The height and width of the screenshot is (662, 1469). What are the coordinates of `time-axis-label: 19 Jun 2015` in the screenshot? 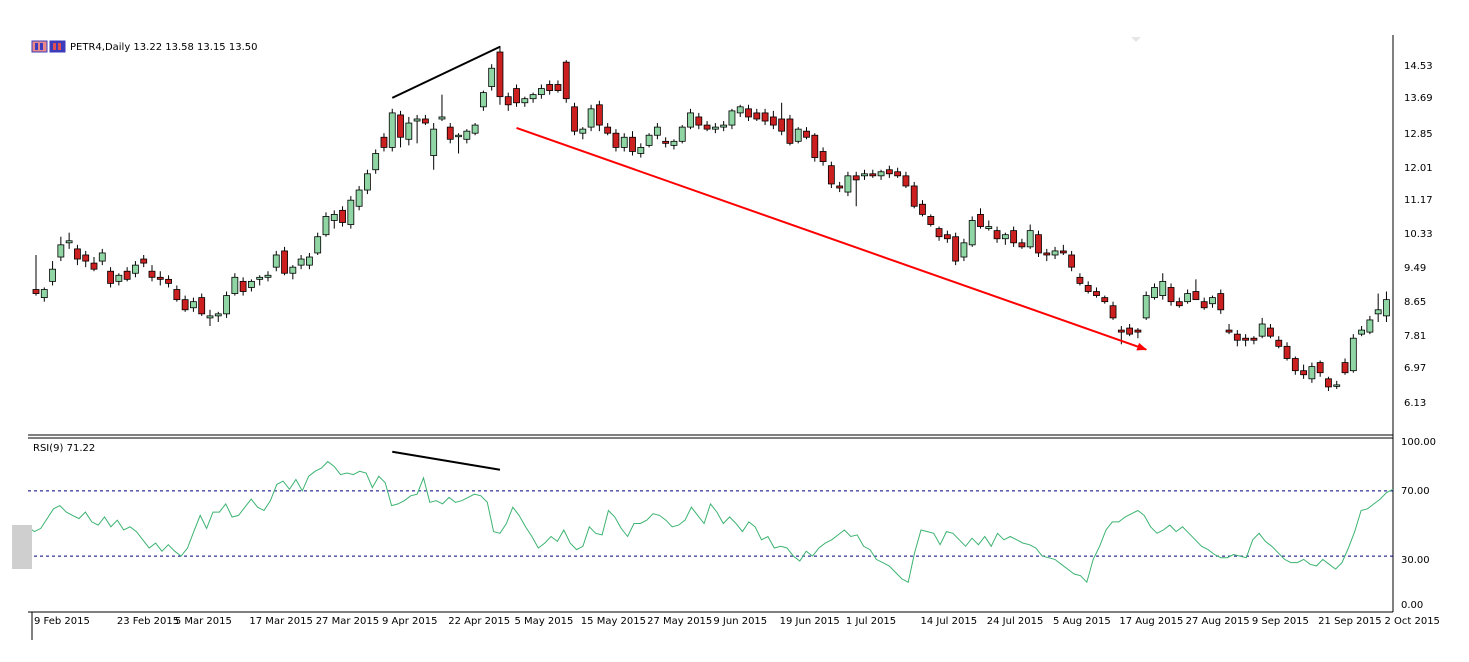 It's located at (810, 621).